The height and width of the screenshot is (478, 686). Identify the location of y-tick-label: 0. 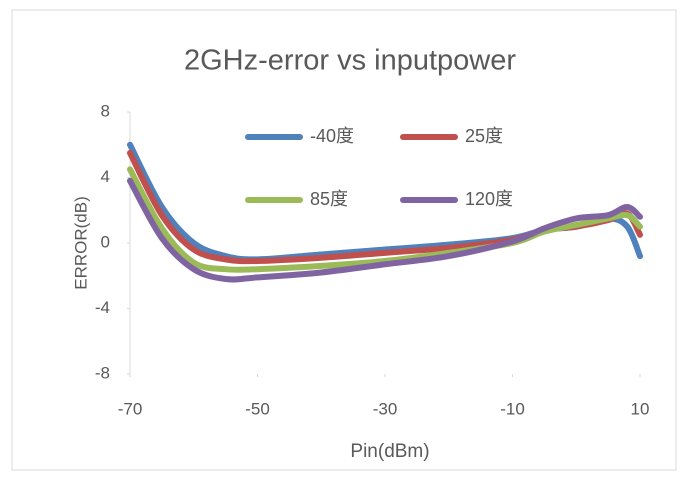
(105, 241).